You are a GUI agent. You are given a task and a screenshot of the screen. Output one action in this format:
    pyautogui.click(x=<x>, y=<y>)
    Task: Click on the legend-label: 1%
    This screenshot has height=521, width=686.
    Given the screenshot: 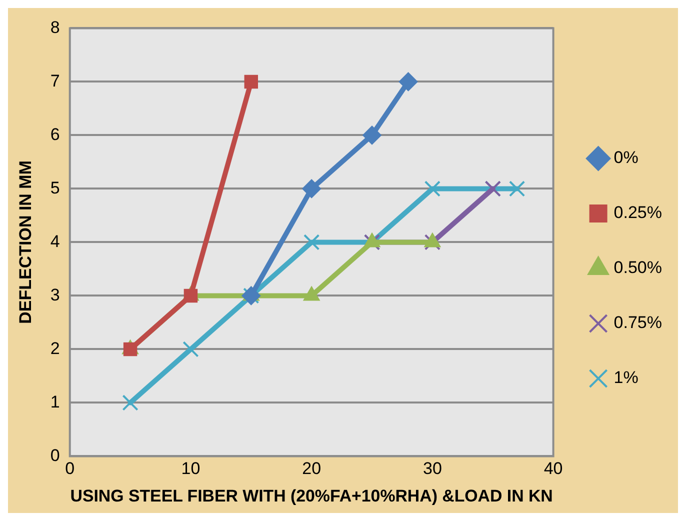 What is the action you would take?
    pyautogui.click(x=626, y=378)
    